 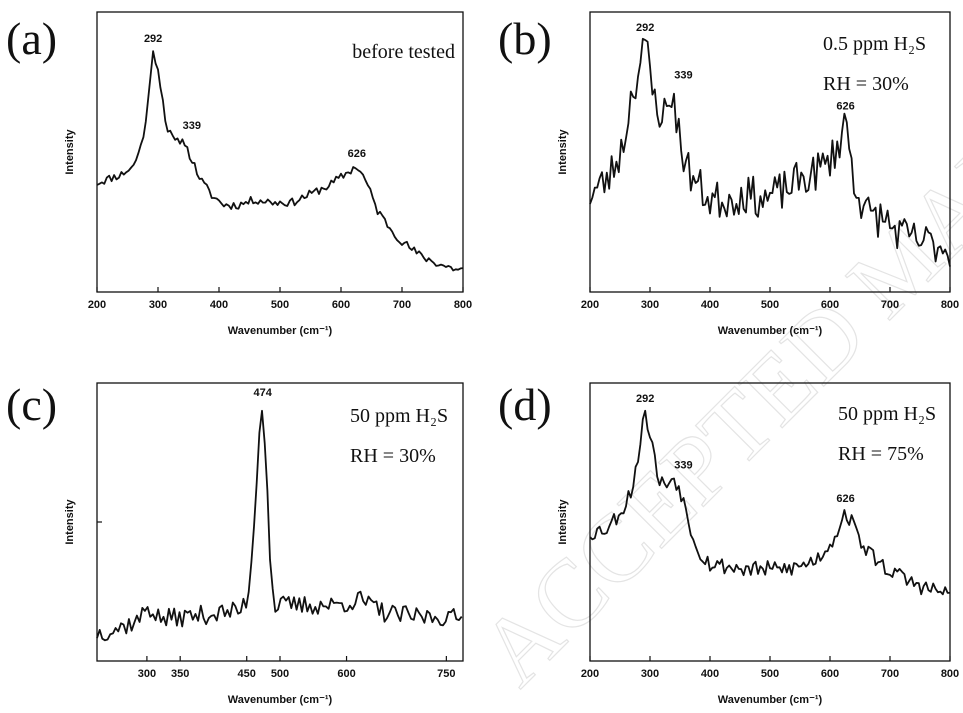 I want to click on condition-label: RH = 75%, so click(x=881, y=454).